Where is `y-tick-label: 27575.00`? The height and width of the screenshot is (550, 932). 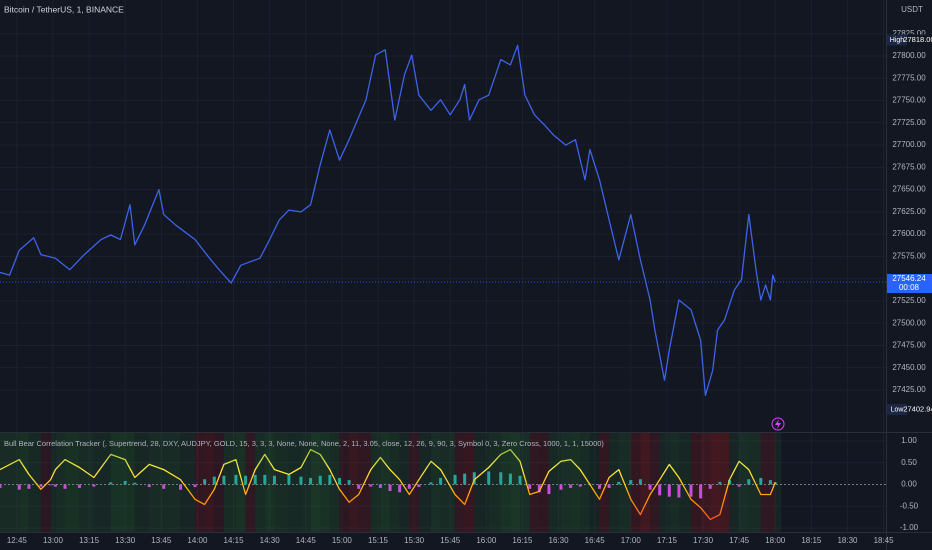 y-tick-label: 27575.00 is located at coordinates (909, 255).